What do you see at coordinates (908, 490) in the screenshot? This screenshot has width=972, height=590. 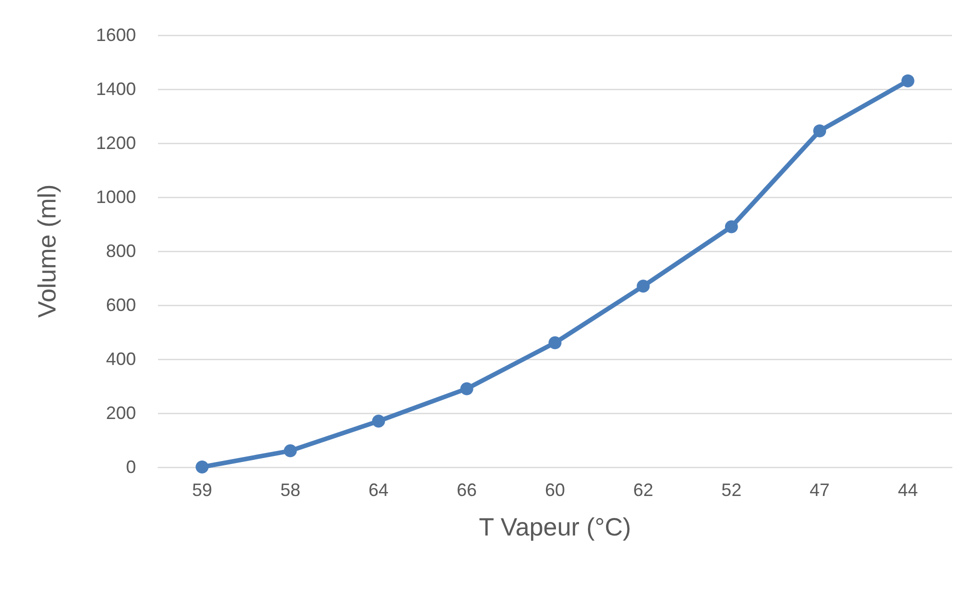 I see `x-tick-label: 44` at bounding box center [908, 490].